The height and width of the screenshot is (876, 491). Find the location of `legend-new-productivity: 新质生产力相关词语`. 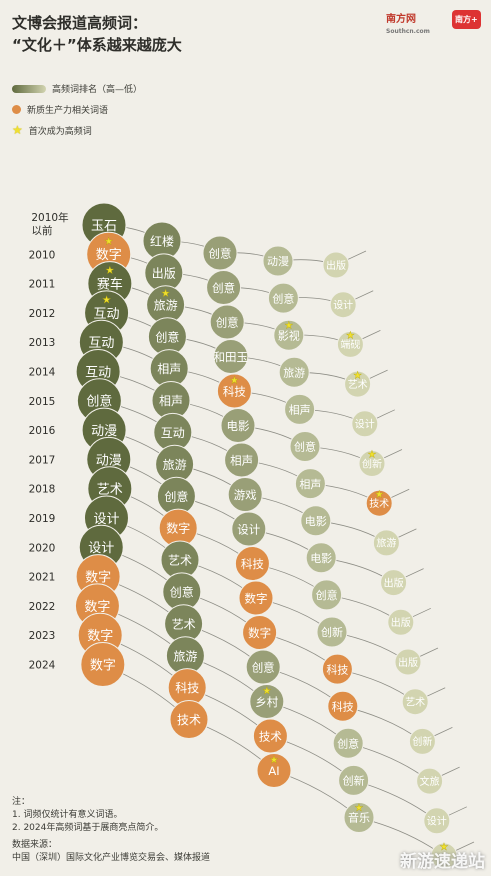

legend-new-productivity: 新质生产力相关词语 is located at coordinates (60, 109).